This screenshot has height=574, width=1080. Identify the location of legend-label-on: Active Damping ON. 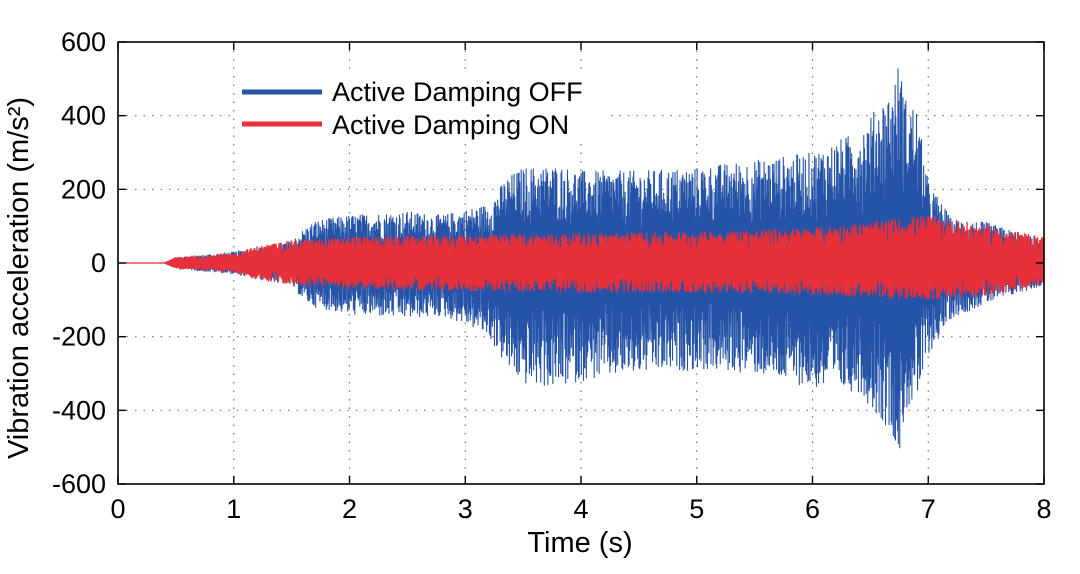
(450, 125).